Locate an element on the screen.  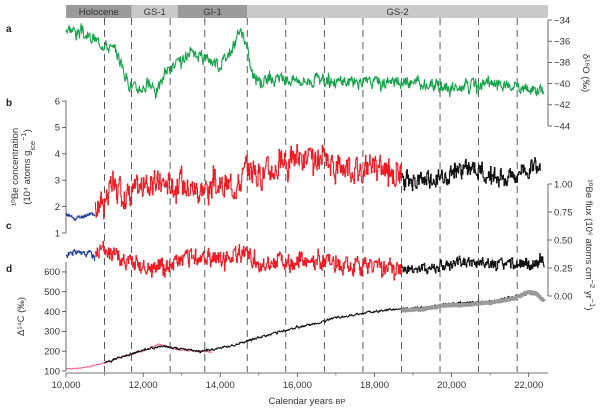
stage-band-holocene is located at coordinates (99, 11).